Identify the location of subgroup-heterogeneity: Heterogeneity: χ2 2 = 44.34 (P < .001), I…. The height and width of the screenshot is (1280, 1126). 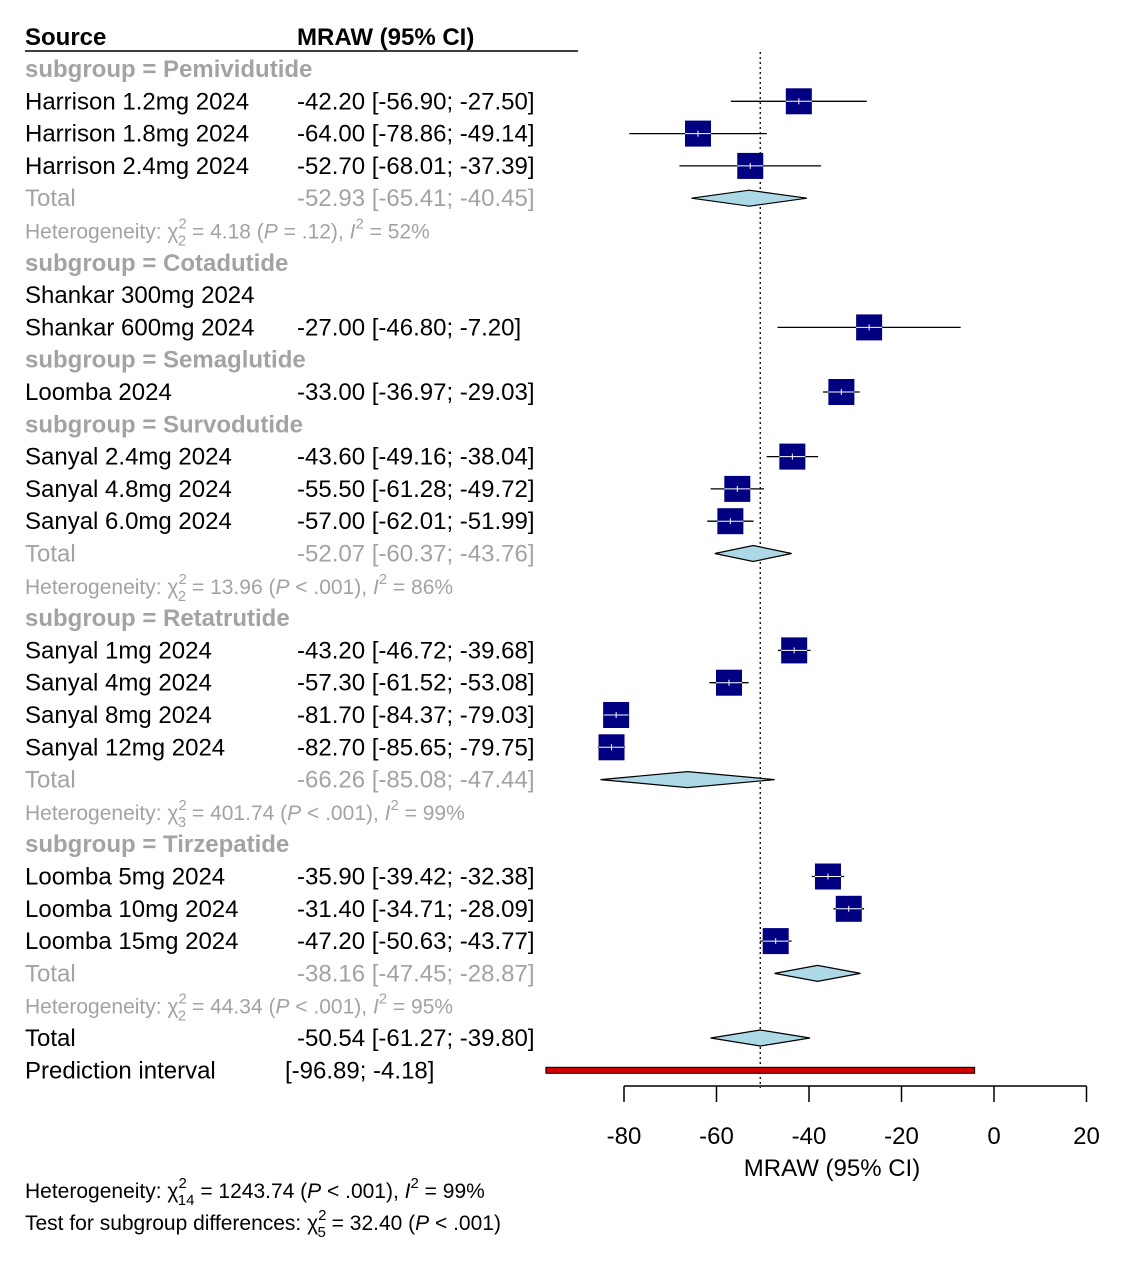
(239, 1008).